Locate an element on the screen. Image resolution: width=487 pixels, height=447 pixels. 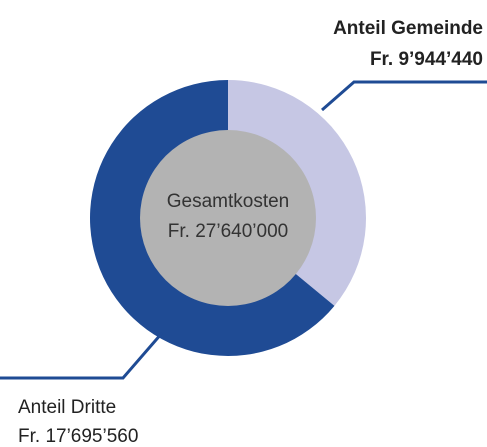
slice-label: Anteil Gemeinde is located at coordinates (408, 28).